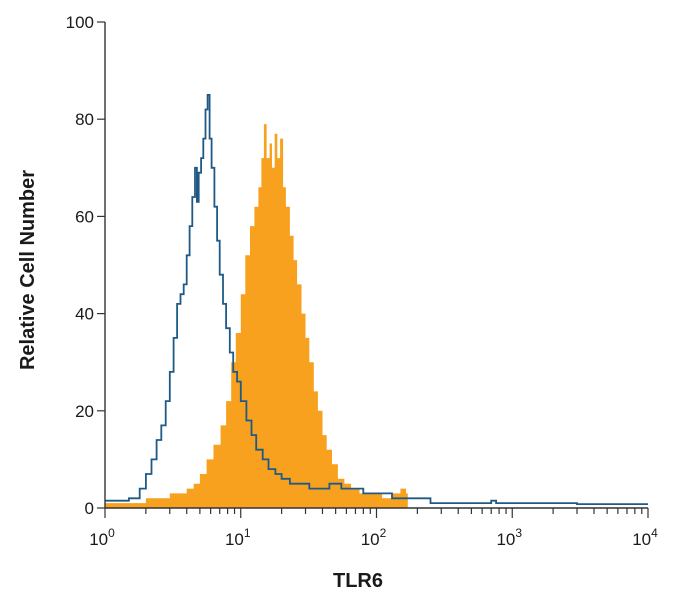  I want to click on x-tick-label: 10⁴, so click(645, 537).